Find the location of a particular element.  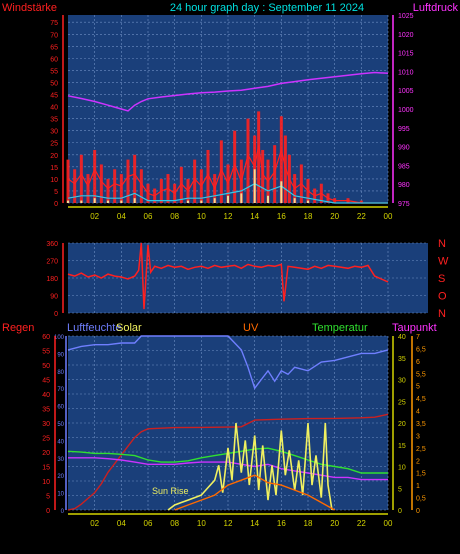

rain-tick-label: 40 is located at coordinates (46, 395).